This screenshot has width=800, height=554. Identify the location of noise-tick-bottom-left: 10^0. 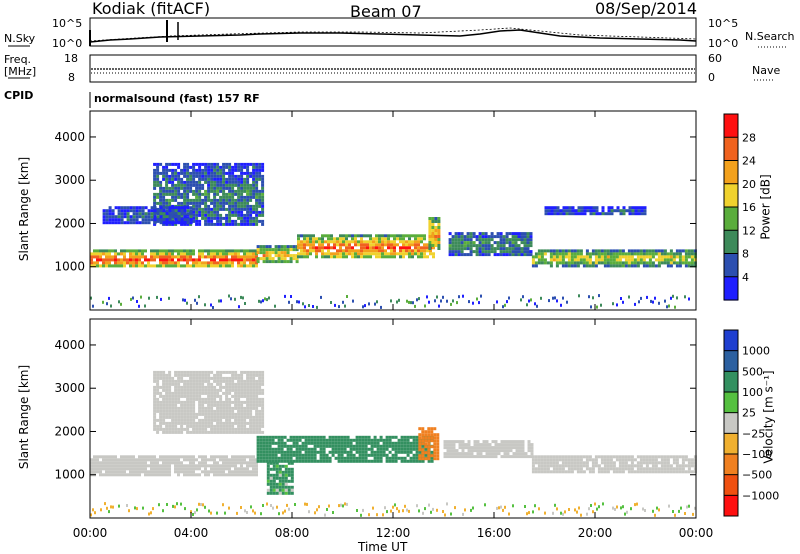
(67, 43).